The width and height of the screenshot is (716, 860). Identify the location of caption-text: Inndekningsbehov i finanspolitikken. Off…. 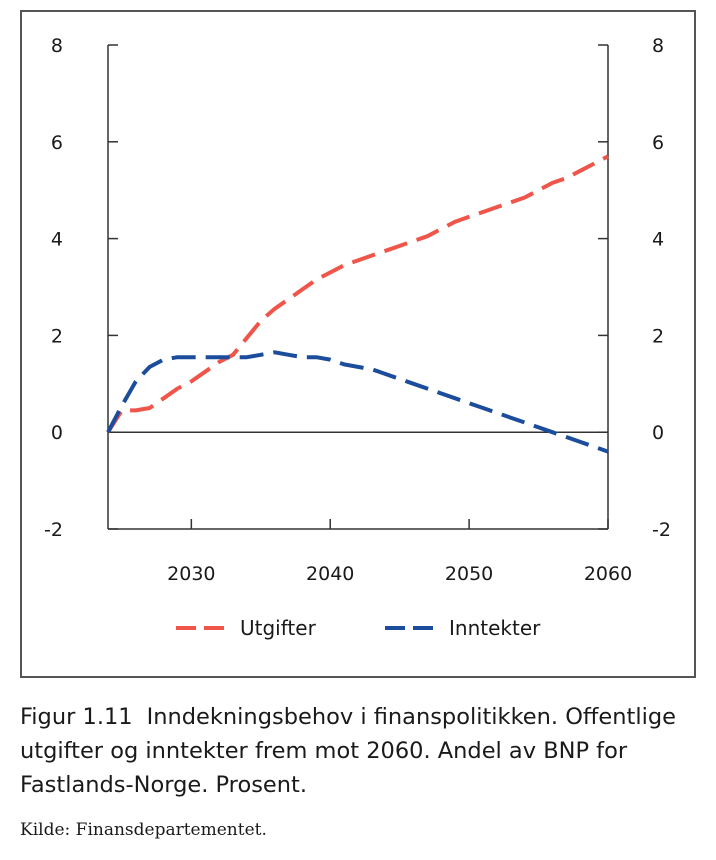
(348, 751).